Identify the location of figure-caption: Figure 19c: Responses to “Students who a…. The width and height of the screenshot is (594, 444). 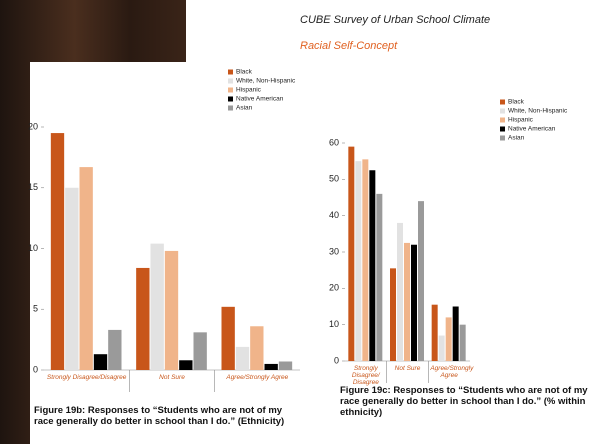
(464, 401).